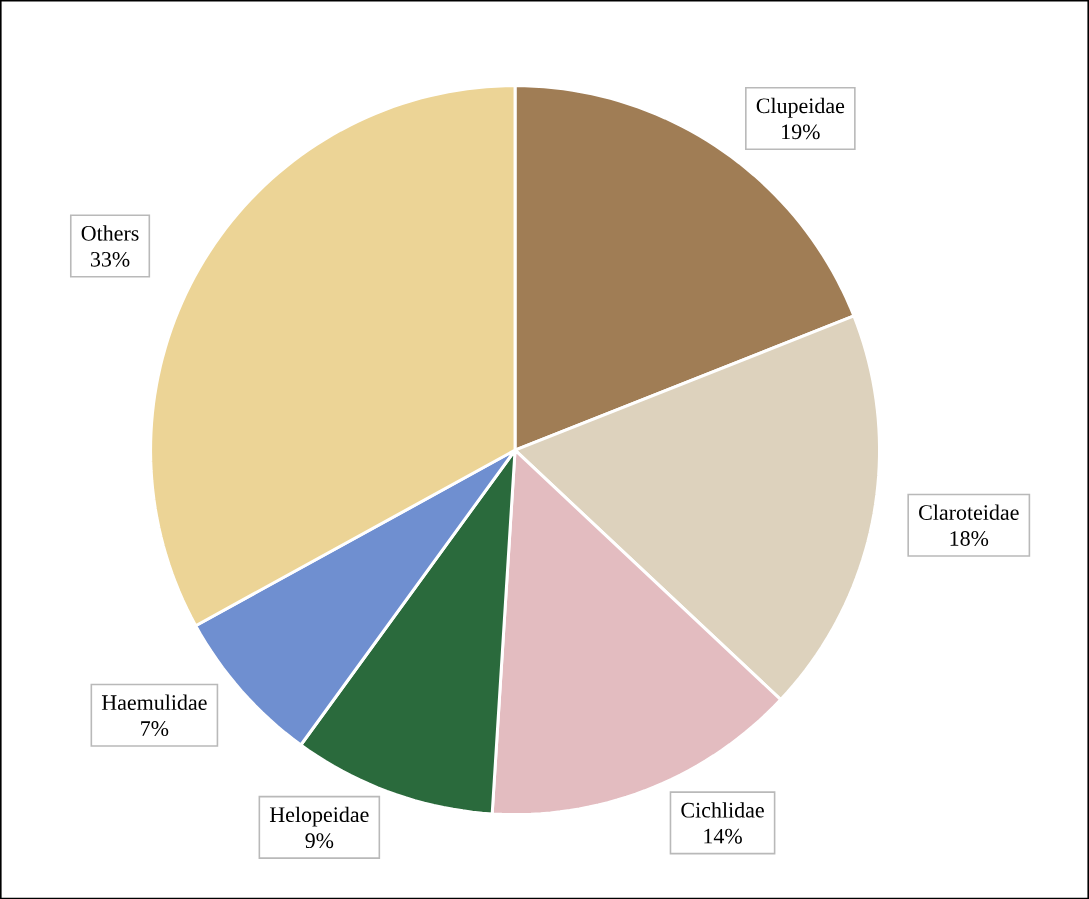 The width and height of the screenshot is (1089, 899). Describe the element at coordinates (155, 728) in the screenshot. I see `data-label: 7%` at that location.